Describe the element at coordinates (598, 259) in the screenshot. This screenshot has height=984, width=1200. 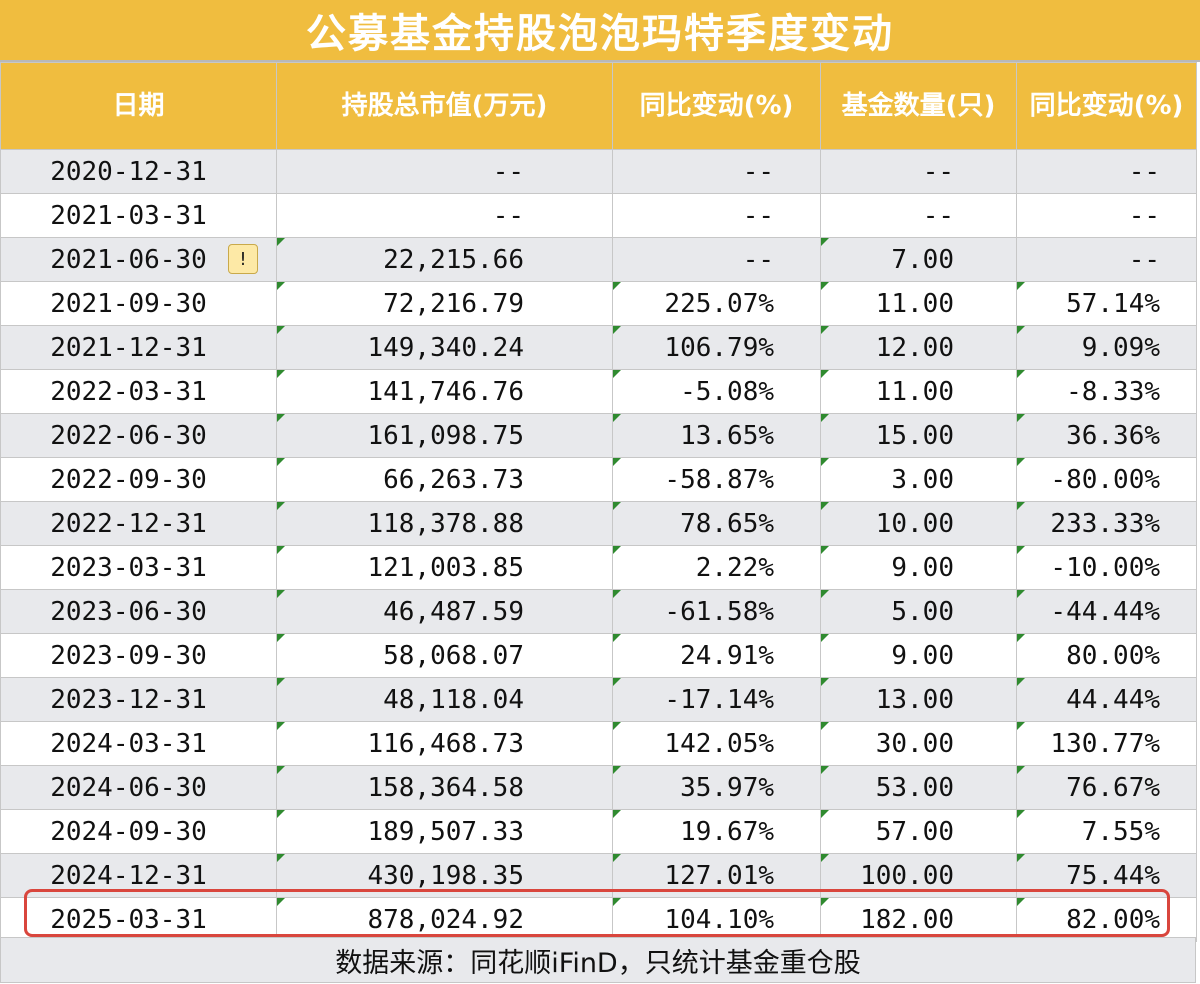
I see `table-row: 2021-06-30! 22,215.66 -- 7.00 --` at that location.